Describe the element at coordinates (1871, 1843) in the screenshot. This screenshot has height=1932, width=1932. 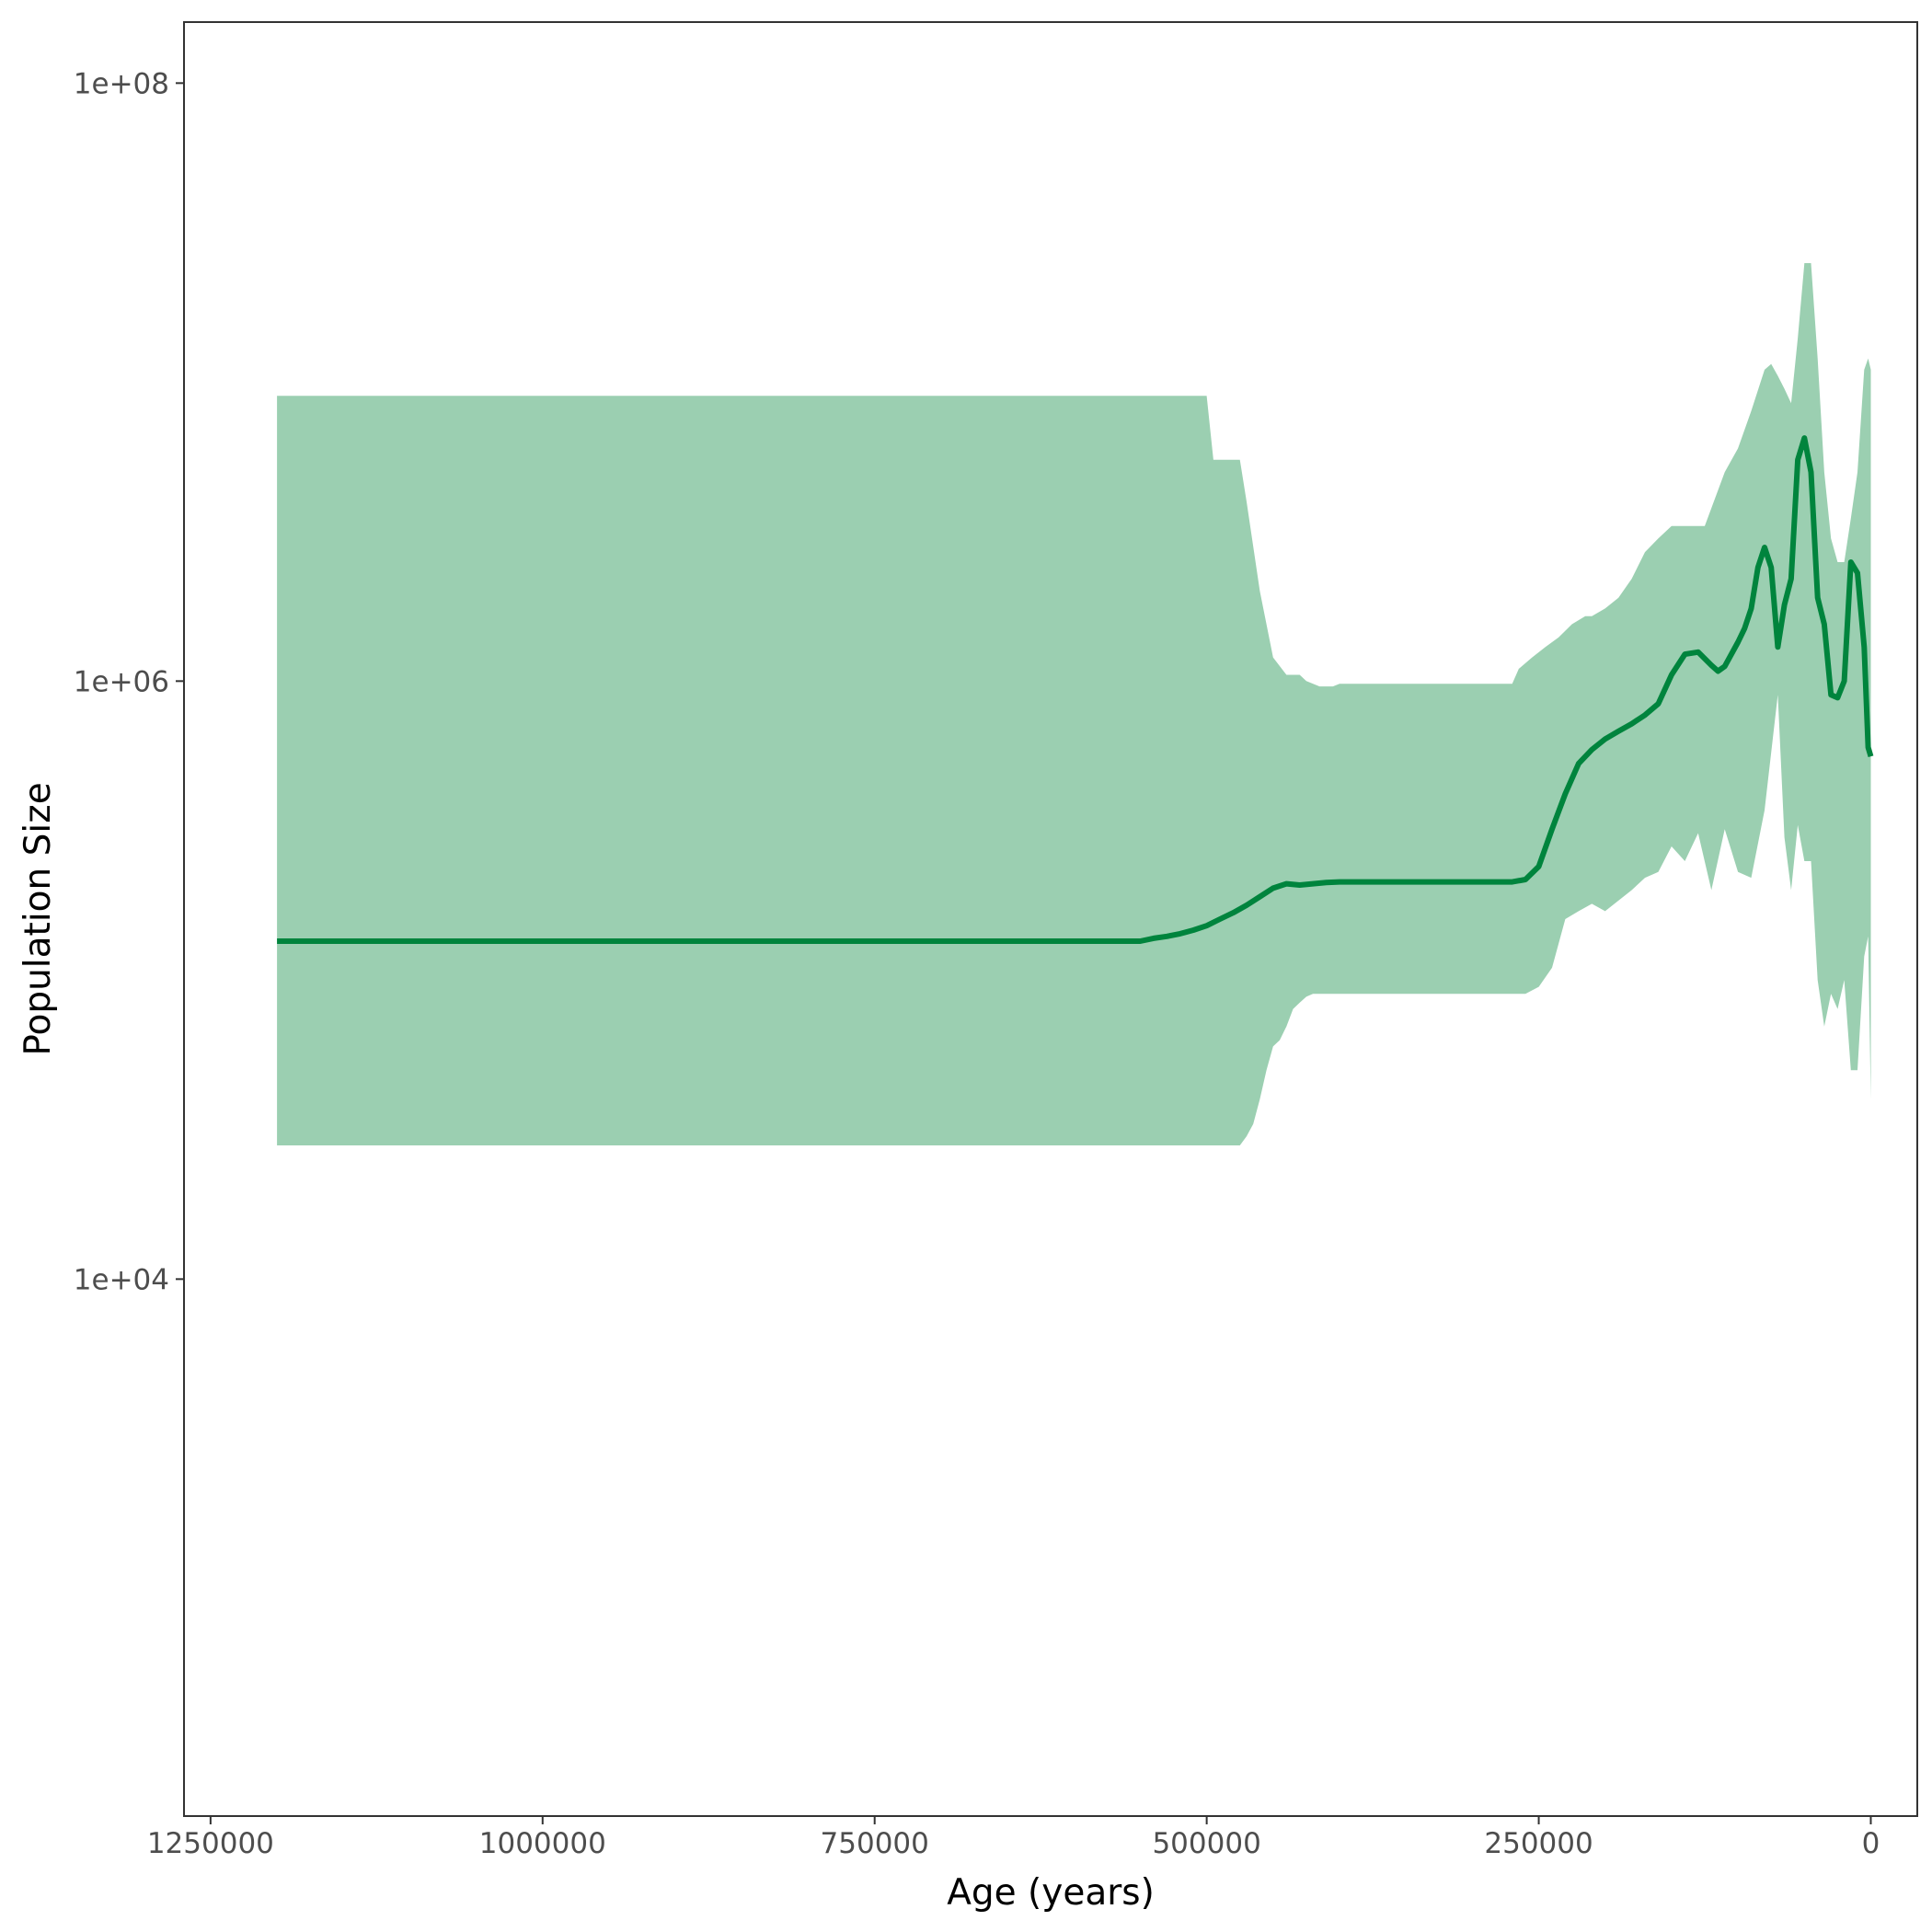
I see `x-tick-label: 0` at that location.